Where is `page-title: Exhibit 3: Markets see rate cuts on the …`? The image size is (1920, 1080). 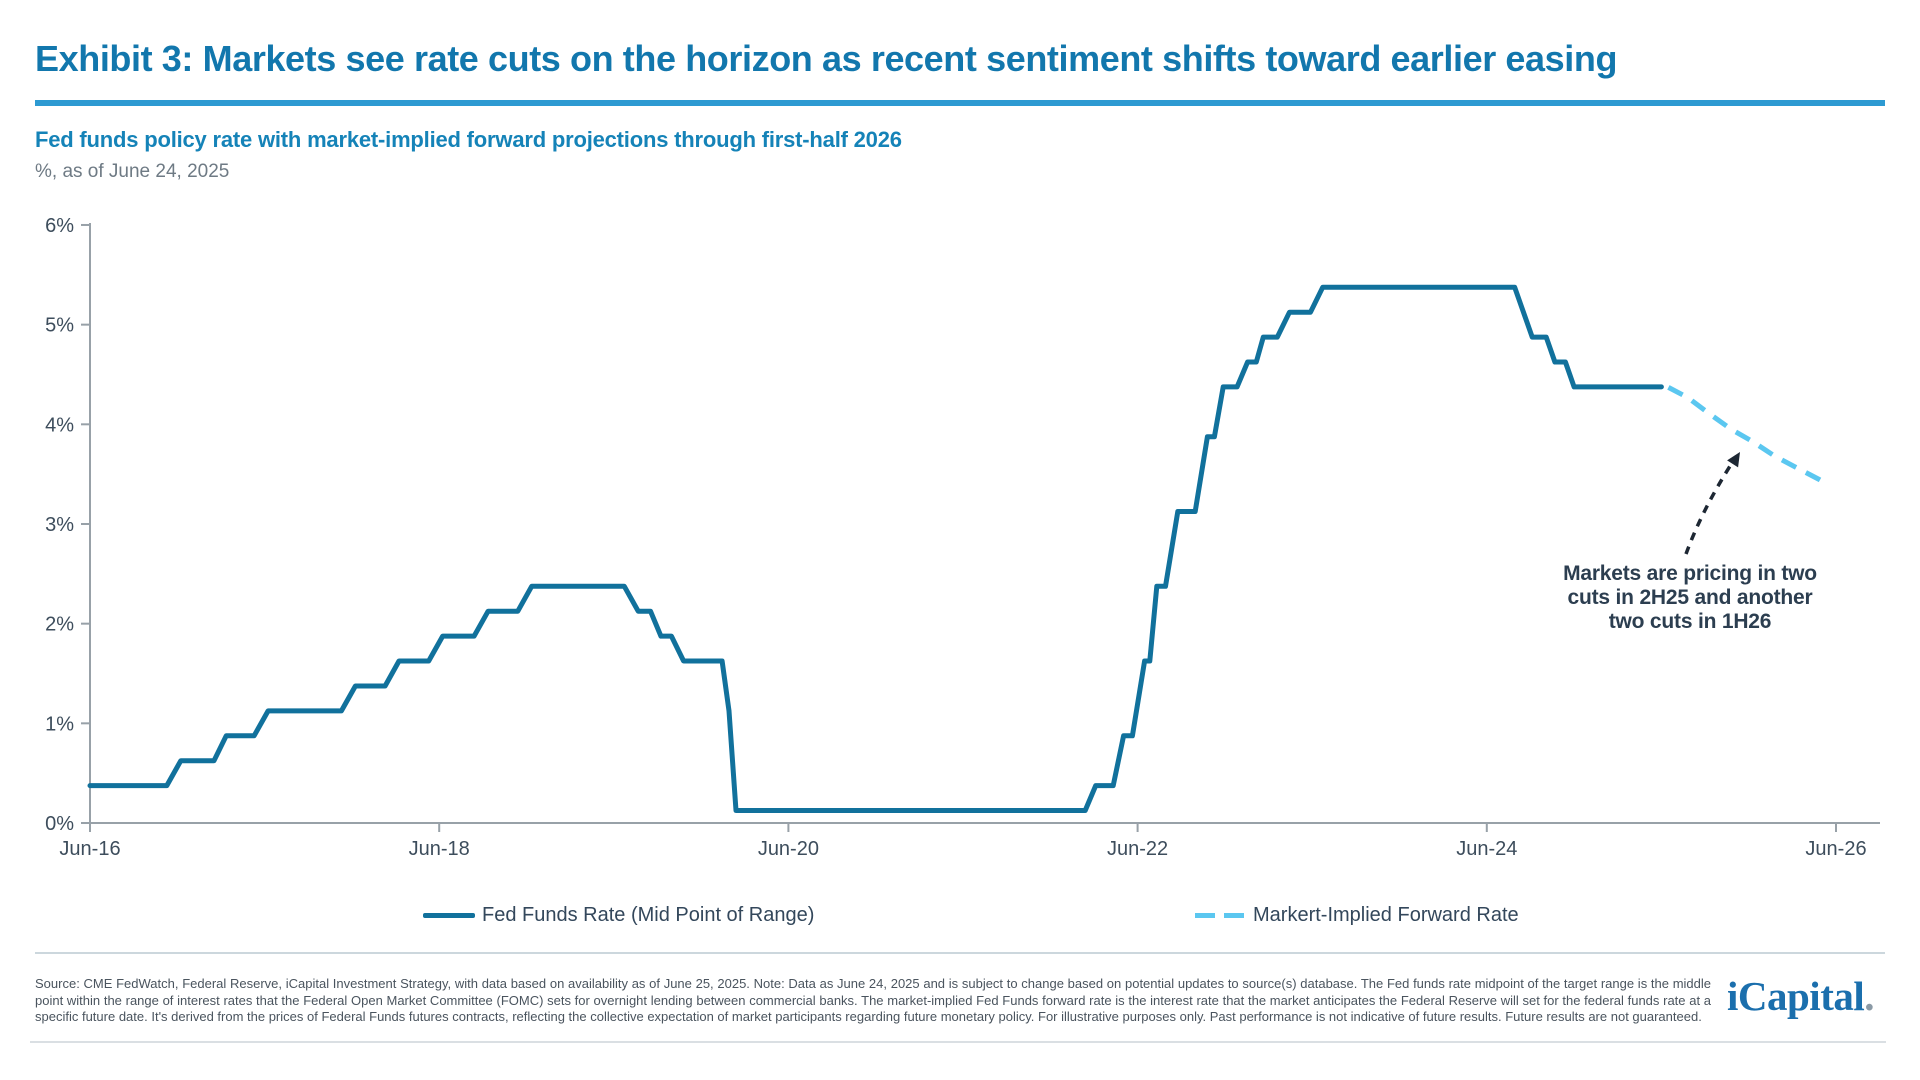 page-title: Exhibit 3: Markets see rate cuts on the … is located at coordinates (826, 58).